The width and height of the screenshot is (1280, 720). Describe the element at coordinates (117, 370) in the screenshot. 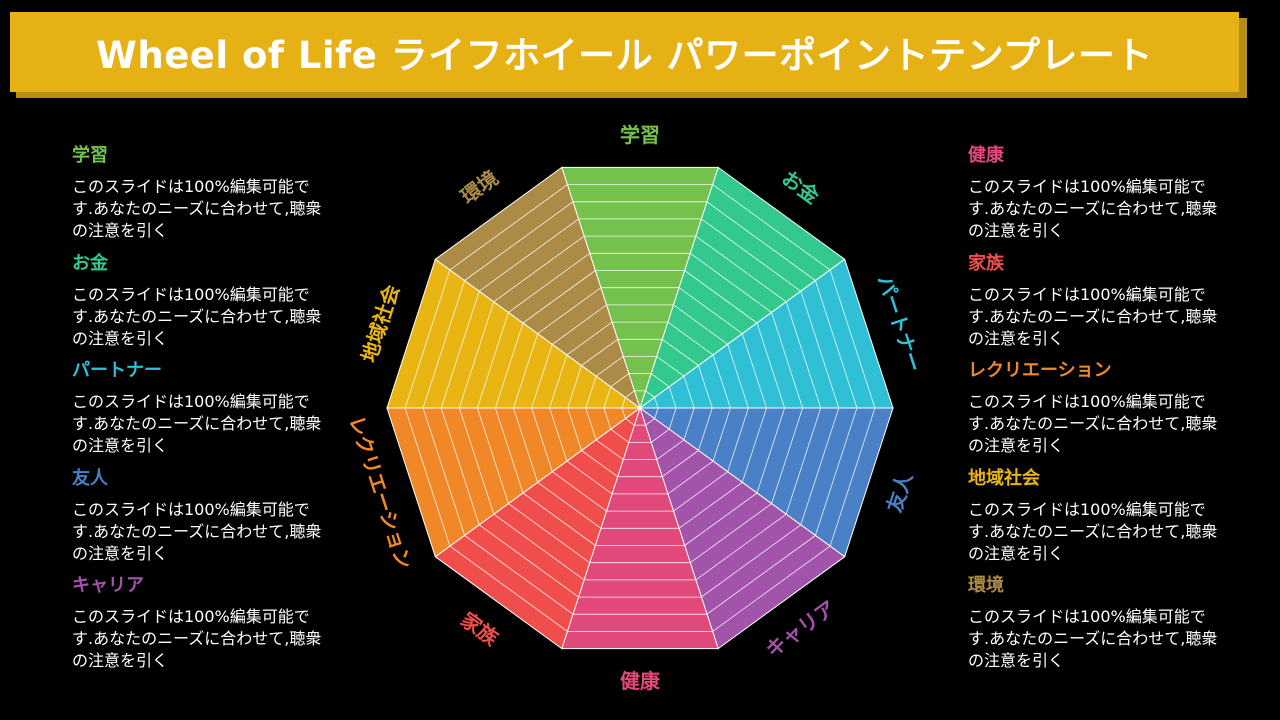

I see `item-heading: パートナー` at that location.